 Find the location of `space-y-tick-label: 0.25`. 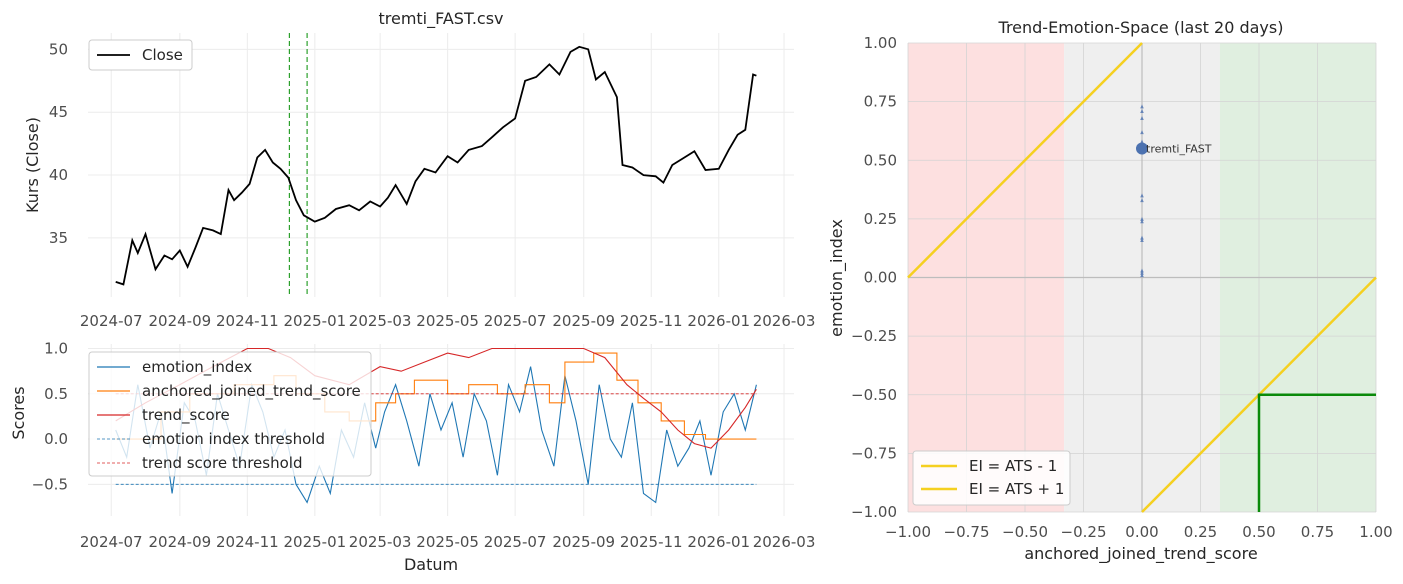

space-y-tick-label: 0.25 is located at coordinates (880, 219).